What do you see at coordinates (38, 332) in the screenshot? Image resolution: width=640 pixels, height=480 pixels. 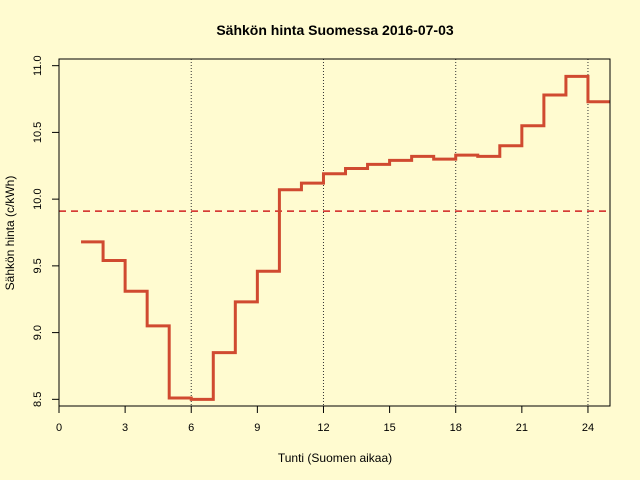 I see `y-tick-label-1: 9.0` at bounding box center [38, 332].